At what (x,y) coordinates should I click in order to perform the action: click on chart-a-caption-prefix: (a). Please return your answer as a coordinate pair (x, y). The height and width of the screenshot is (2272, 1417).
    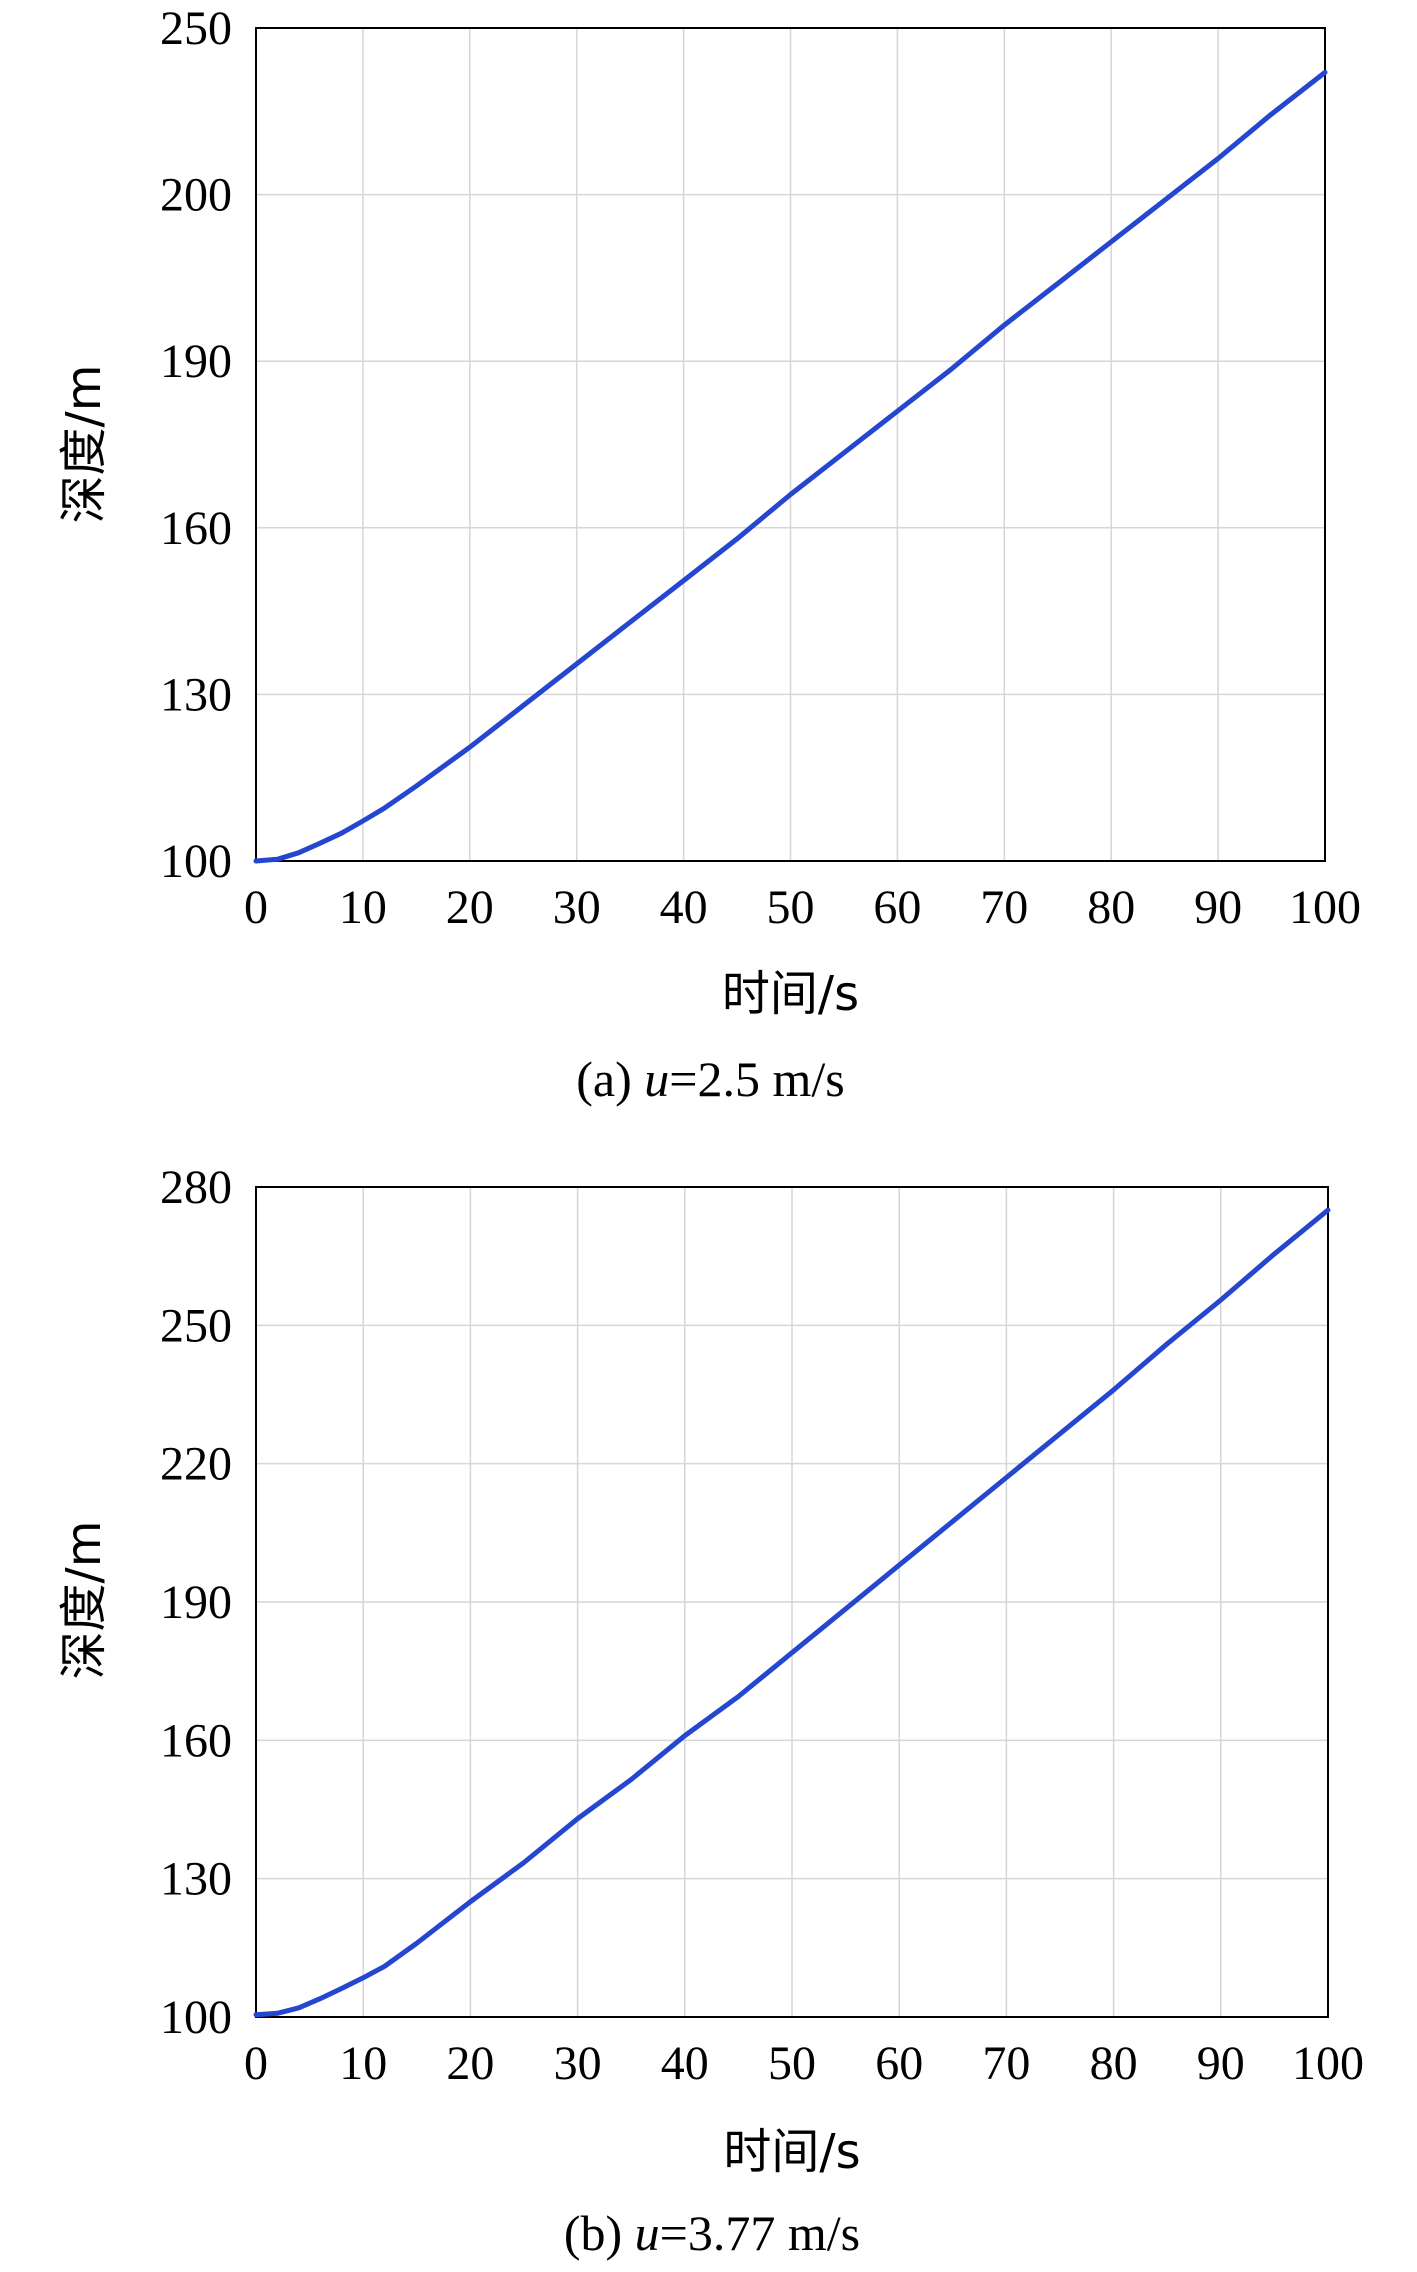
    Looking at the image, I should click on (610, 1079).